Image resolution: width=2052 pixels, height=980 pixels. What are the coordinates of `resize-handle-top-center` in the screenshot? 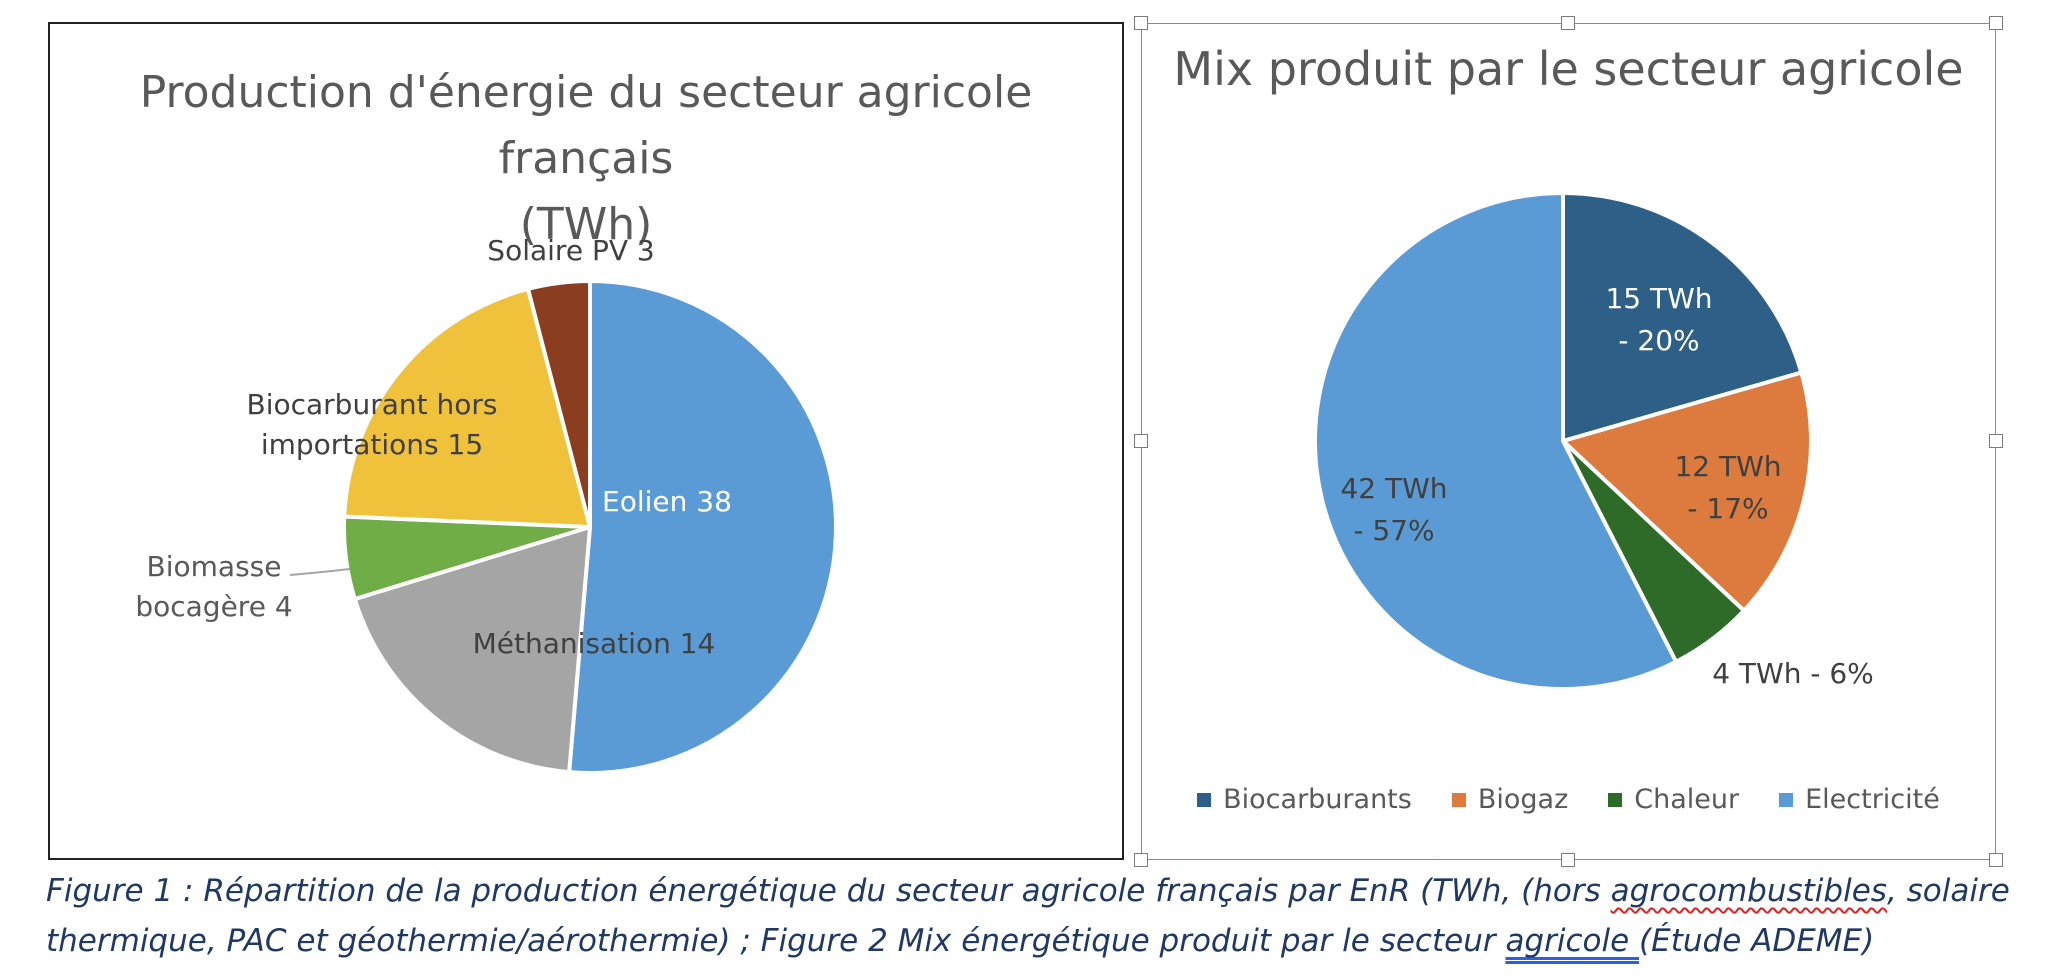 It's located at (1568, 23).